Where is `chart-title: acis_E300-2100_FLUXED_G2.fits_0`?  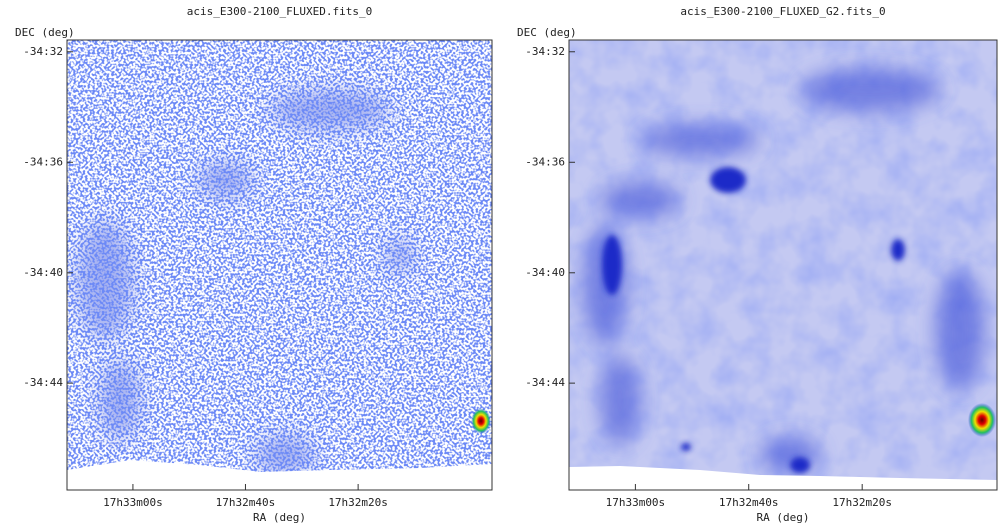 chart-title: acis_E300-2100_FLUXED_G2.fits_0 is located at coordinates (782, 11).